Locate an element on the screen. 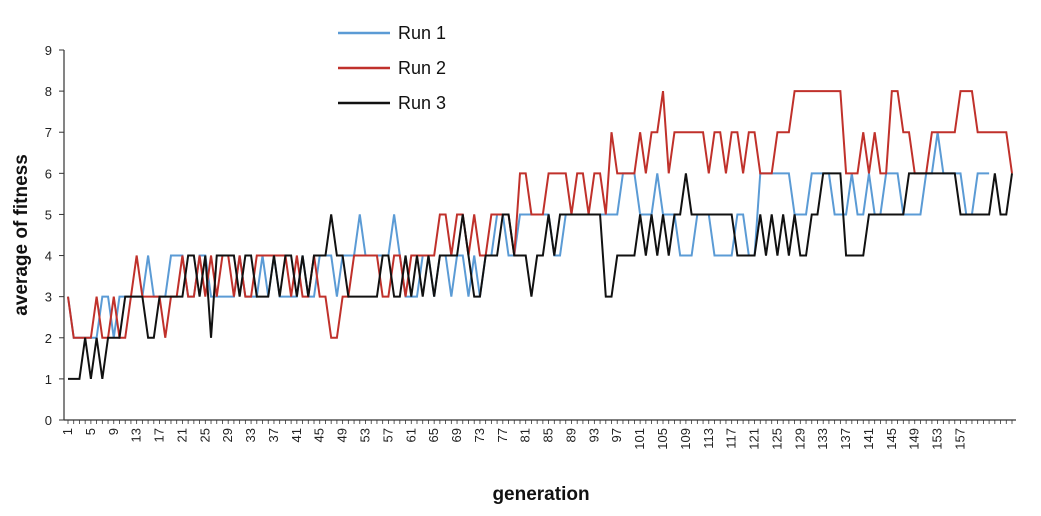 This screenshot has height=516, width=1041. x-tick-label: 57 is located at coordinates (387, 435).